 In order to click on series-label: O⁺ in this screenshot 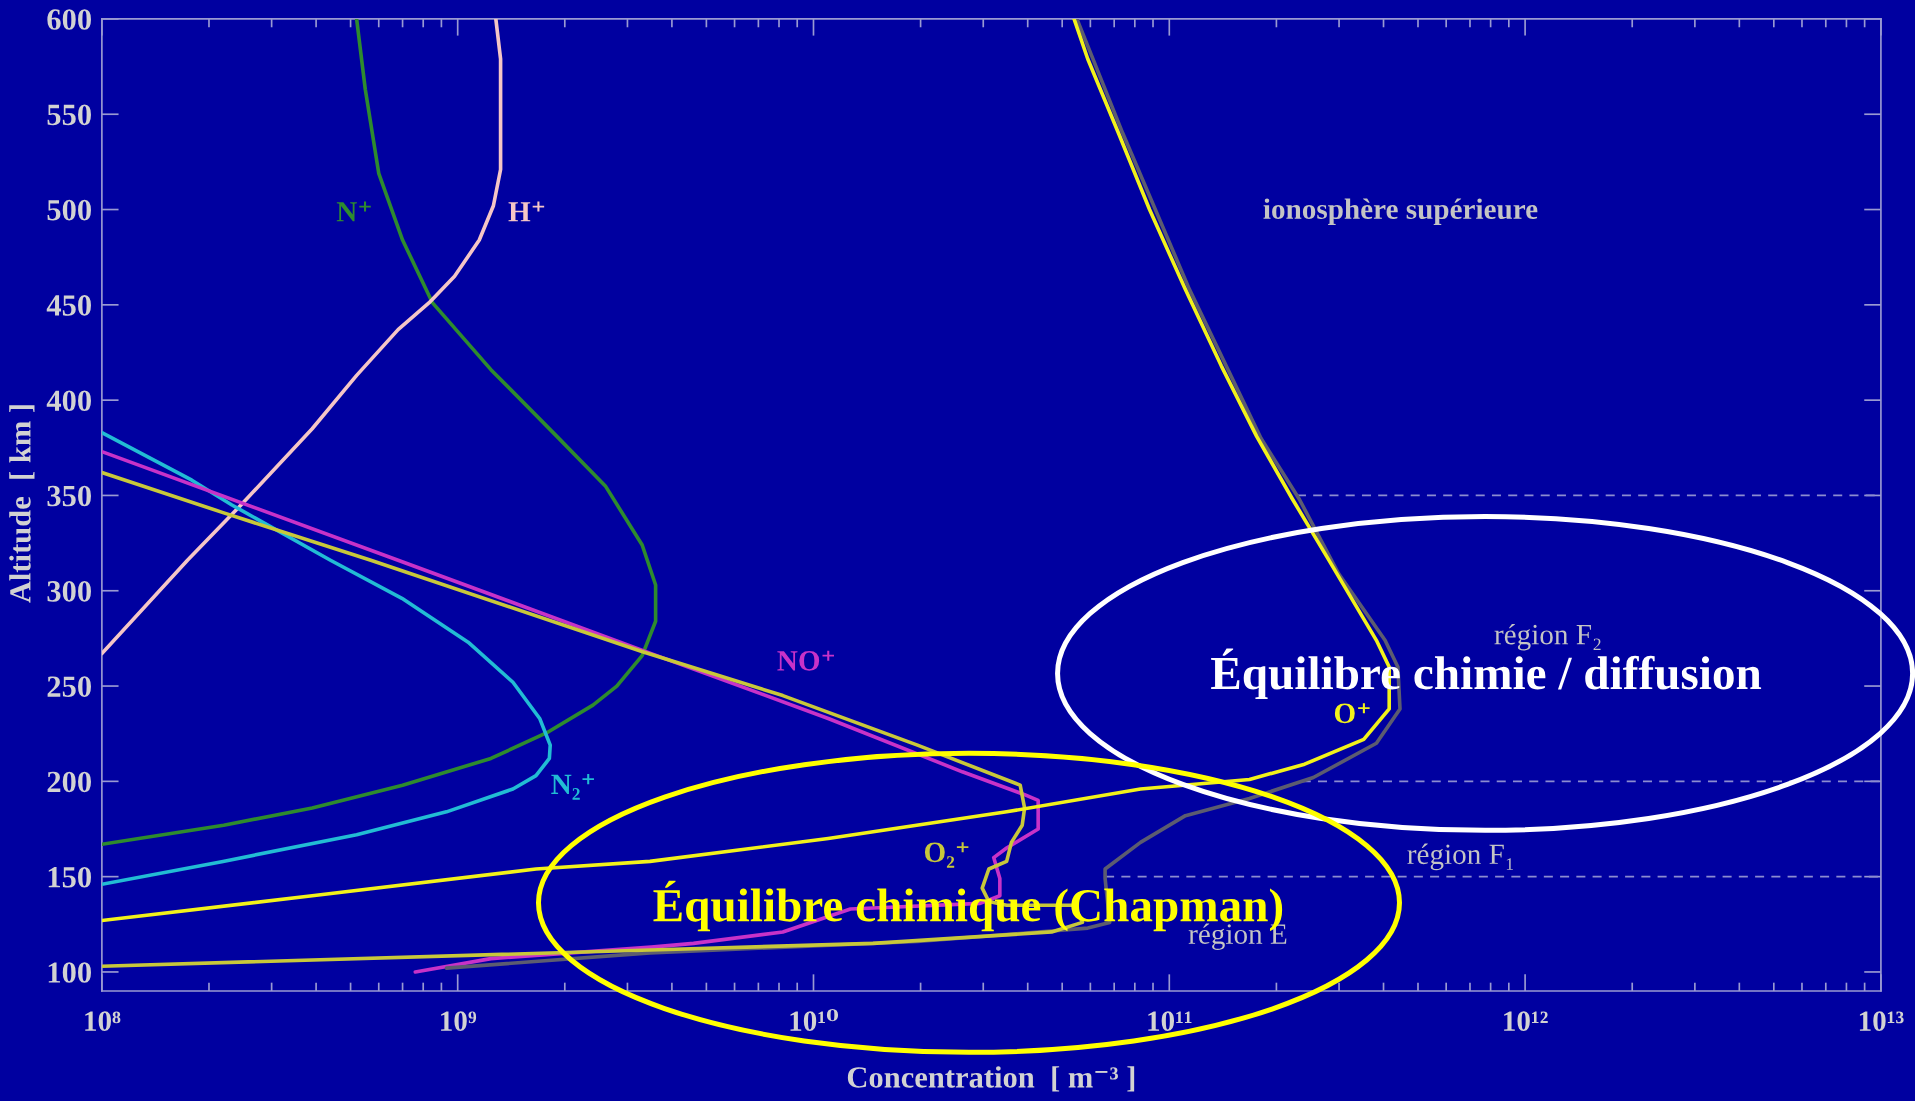, I will do `click(1352, 713)`.